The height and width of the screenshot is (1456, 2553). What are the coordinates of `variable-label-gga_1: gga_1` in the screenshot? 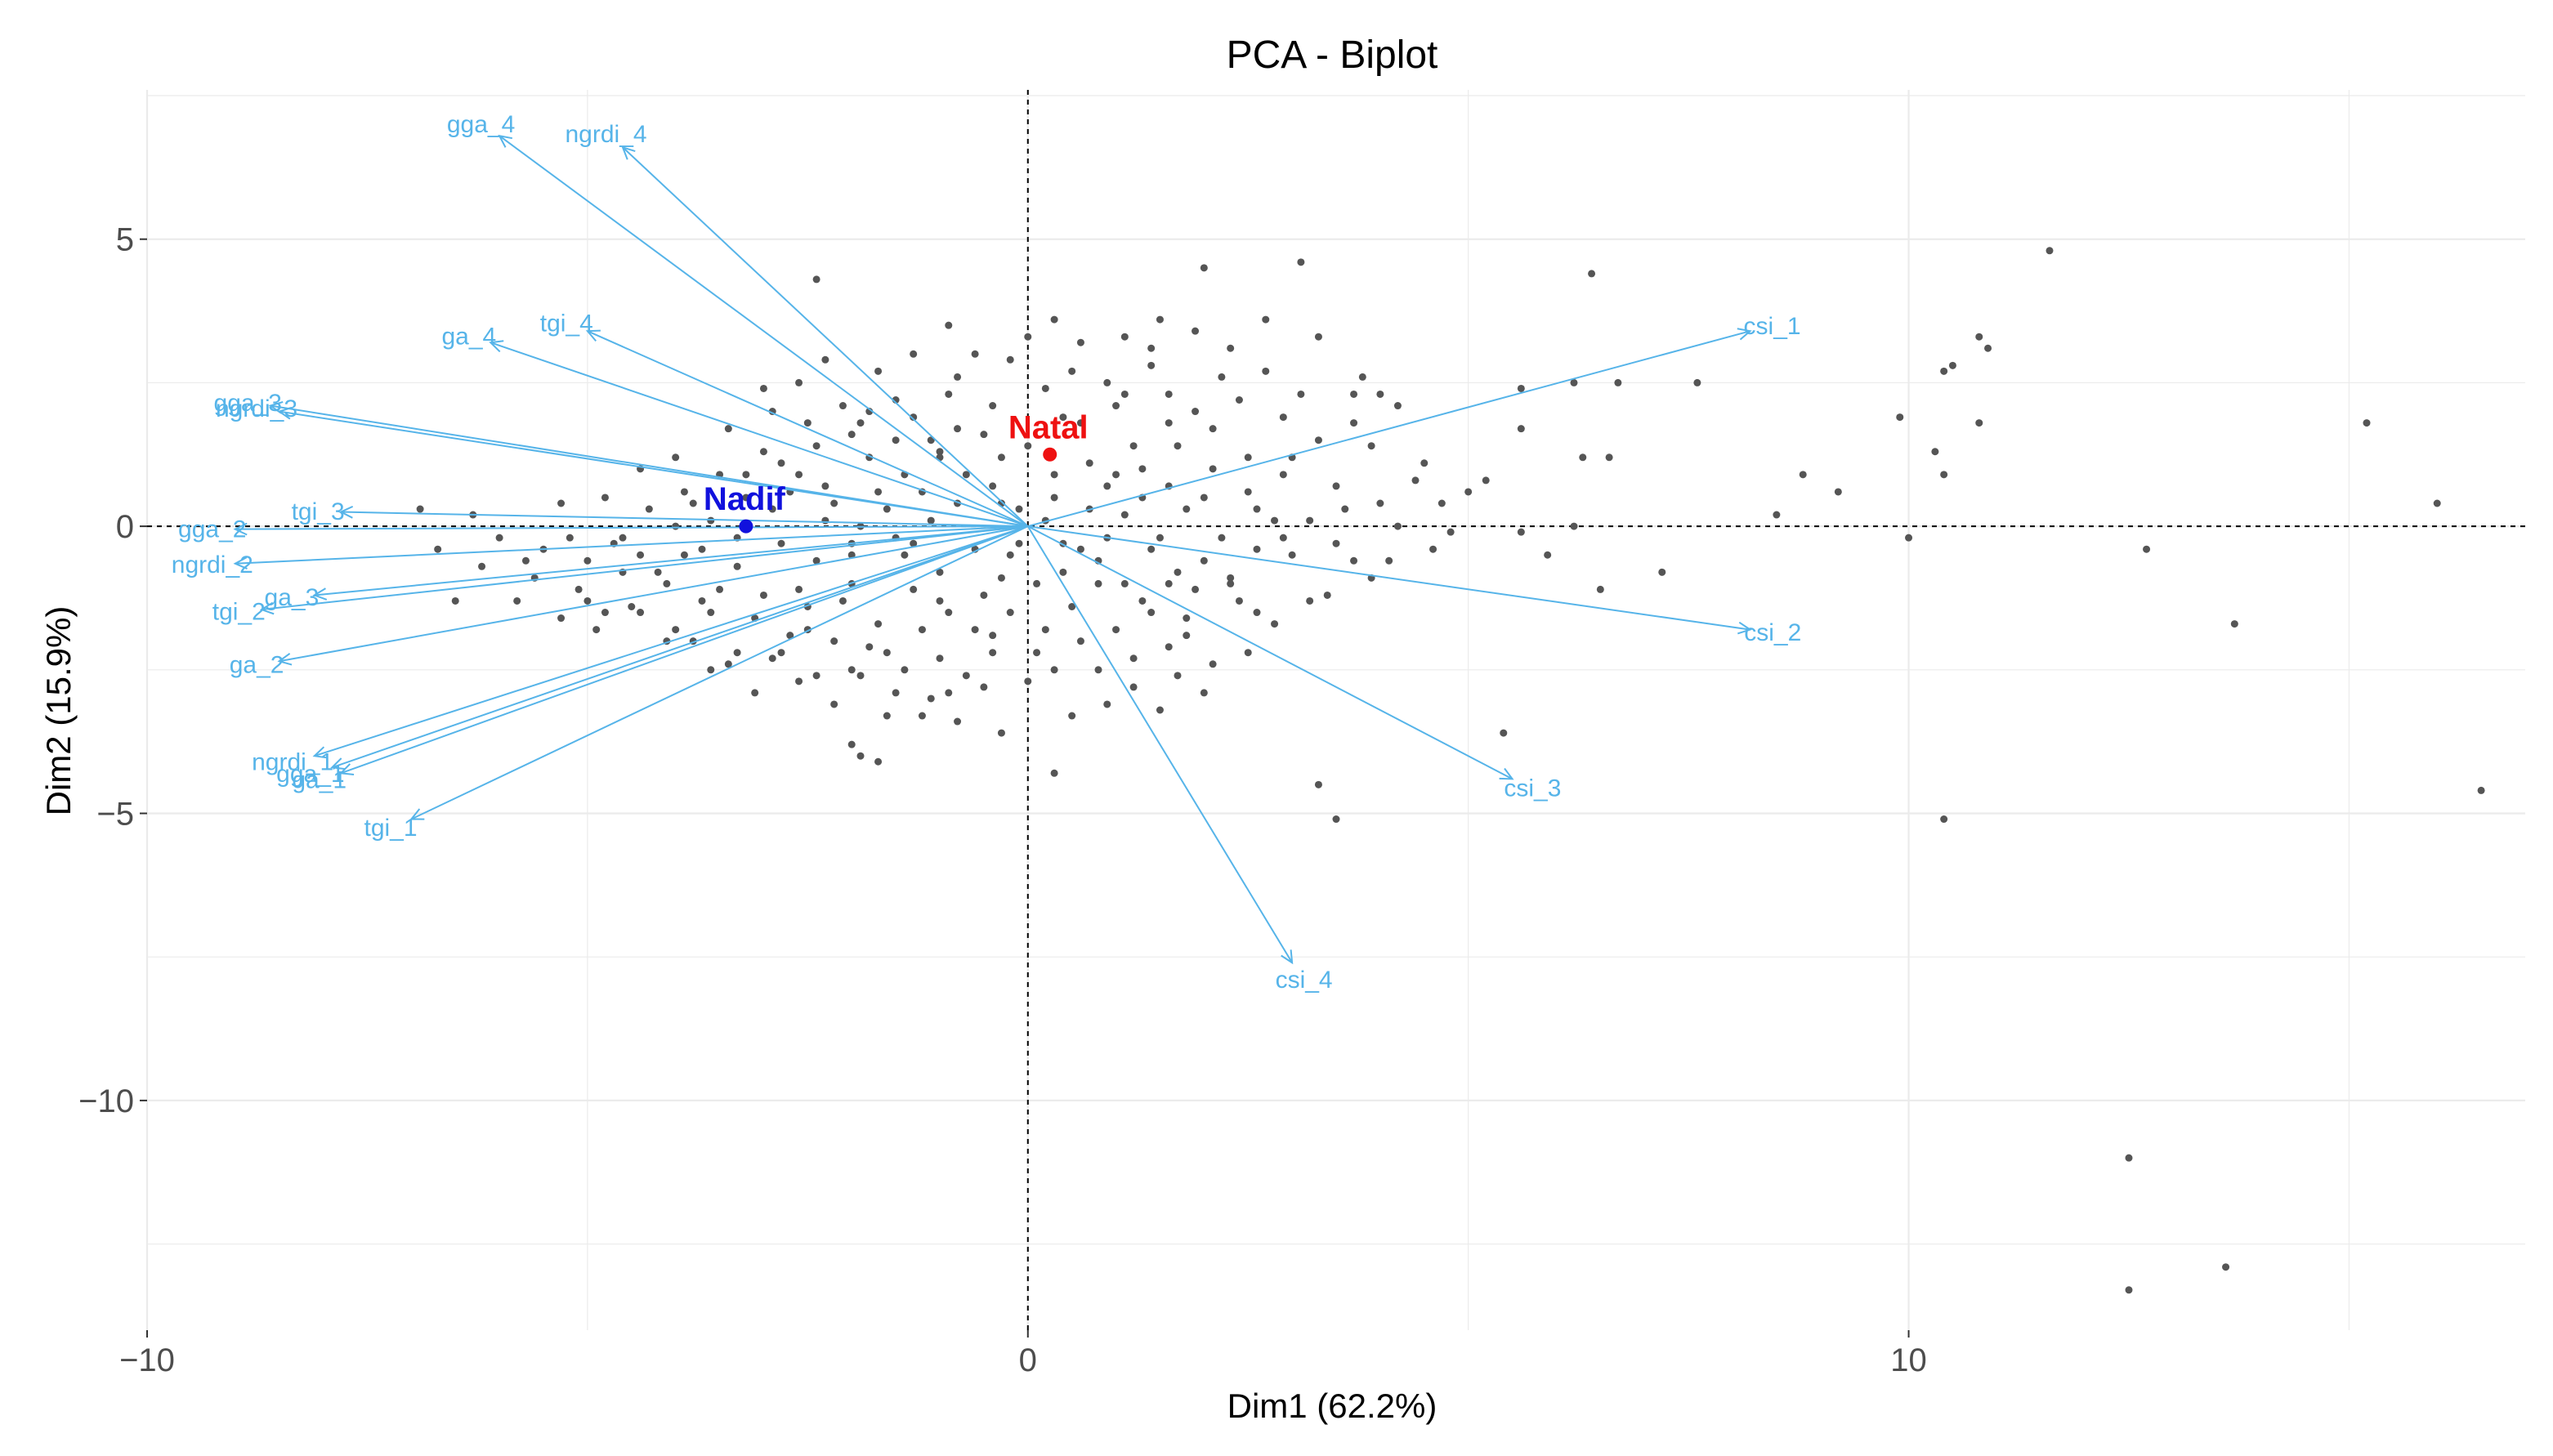 It's located at (310, 774).